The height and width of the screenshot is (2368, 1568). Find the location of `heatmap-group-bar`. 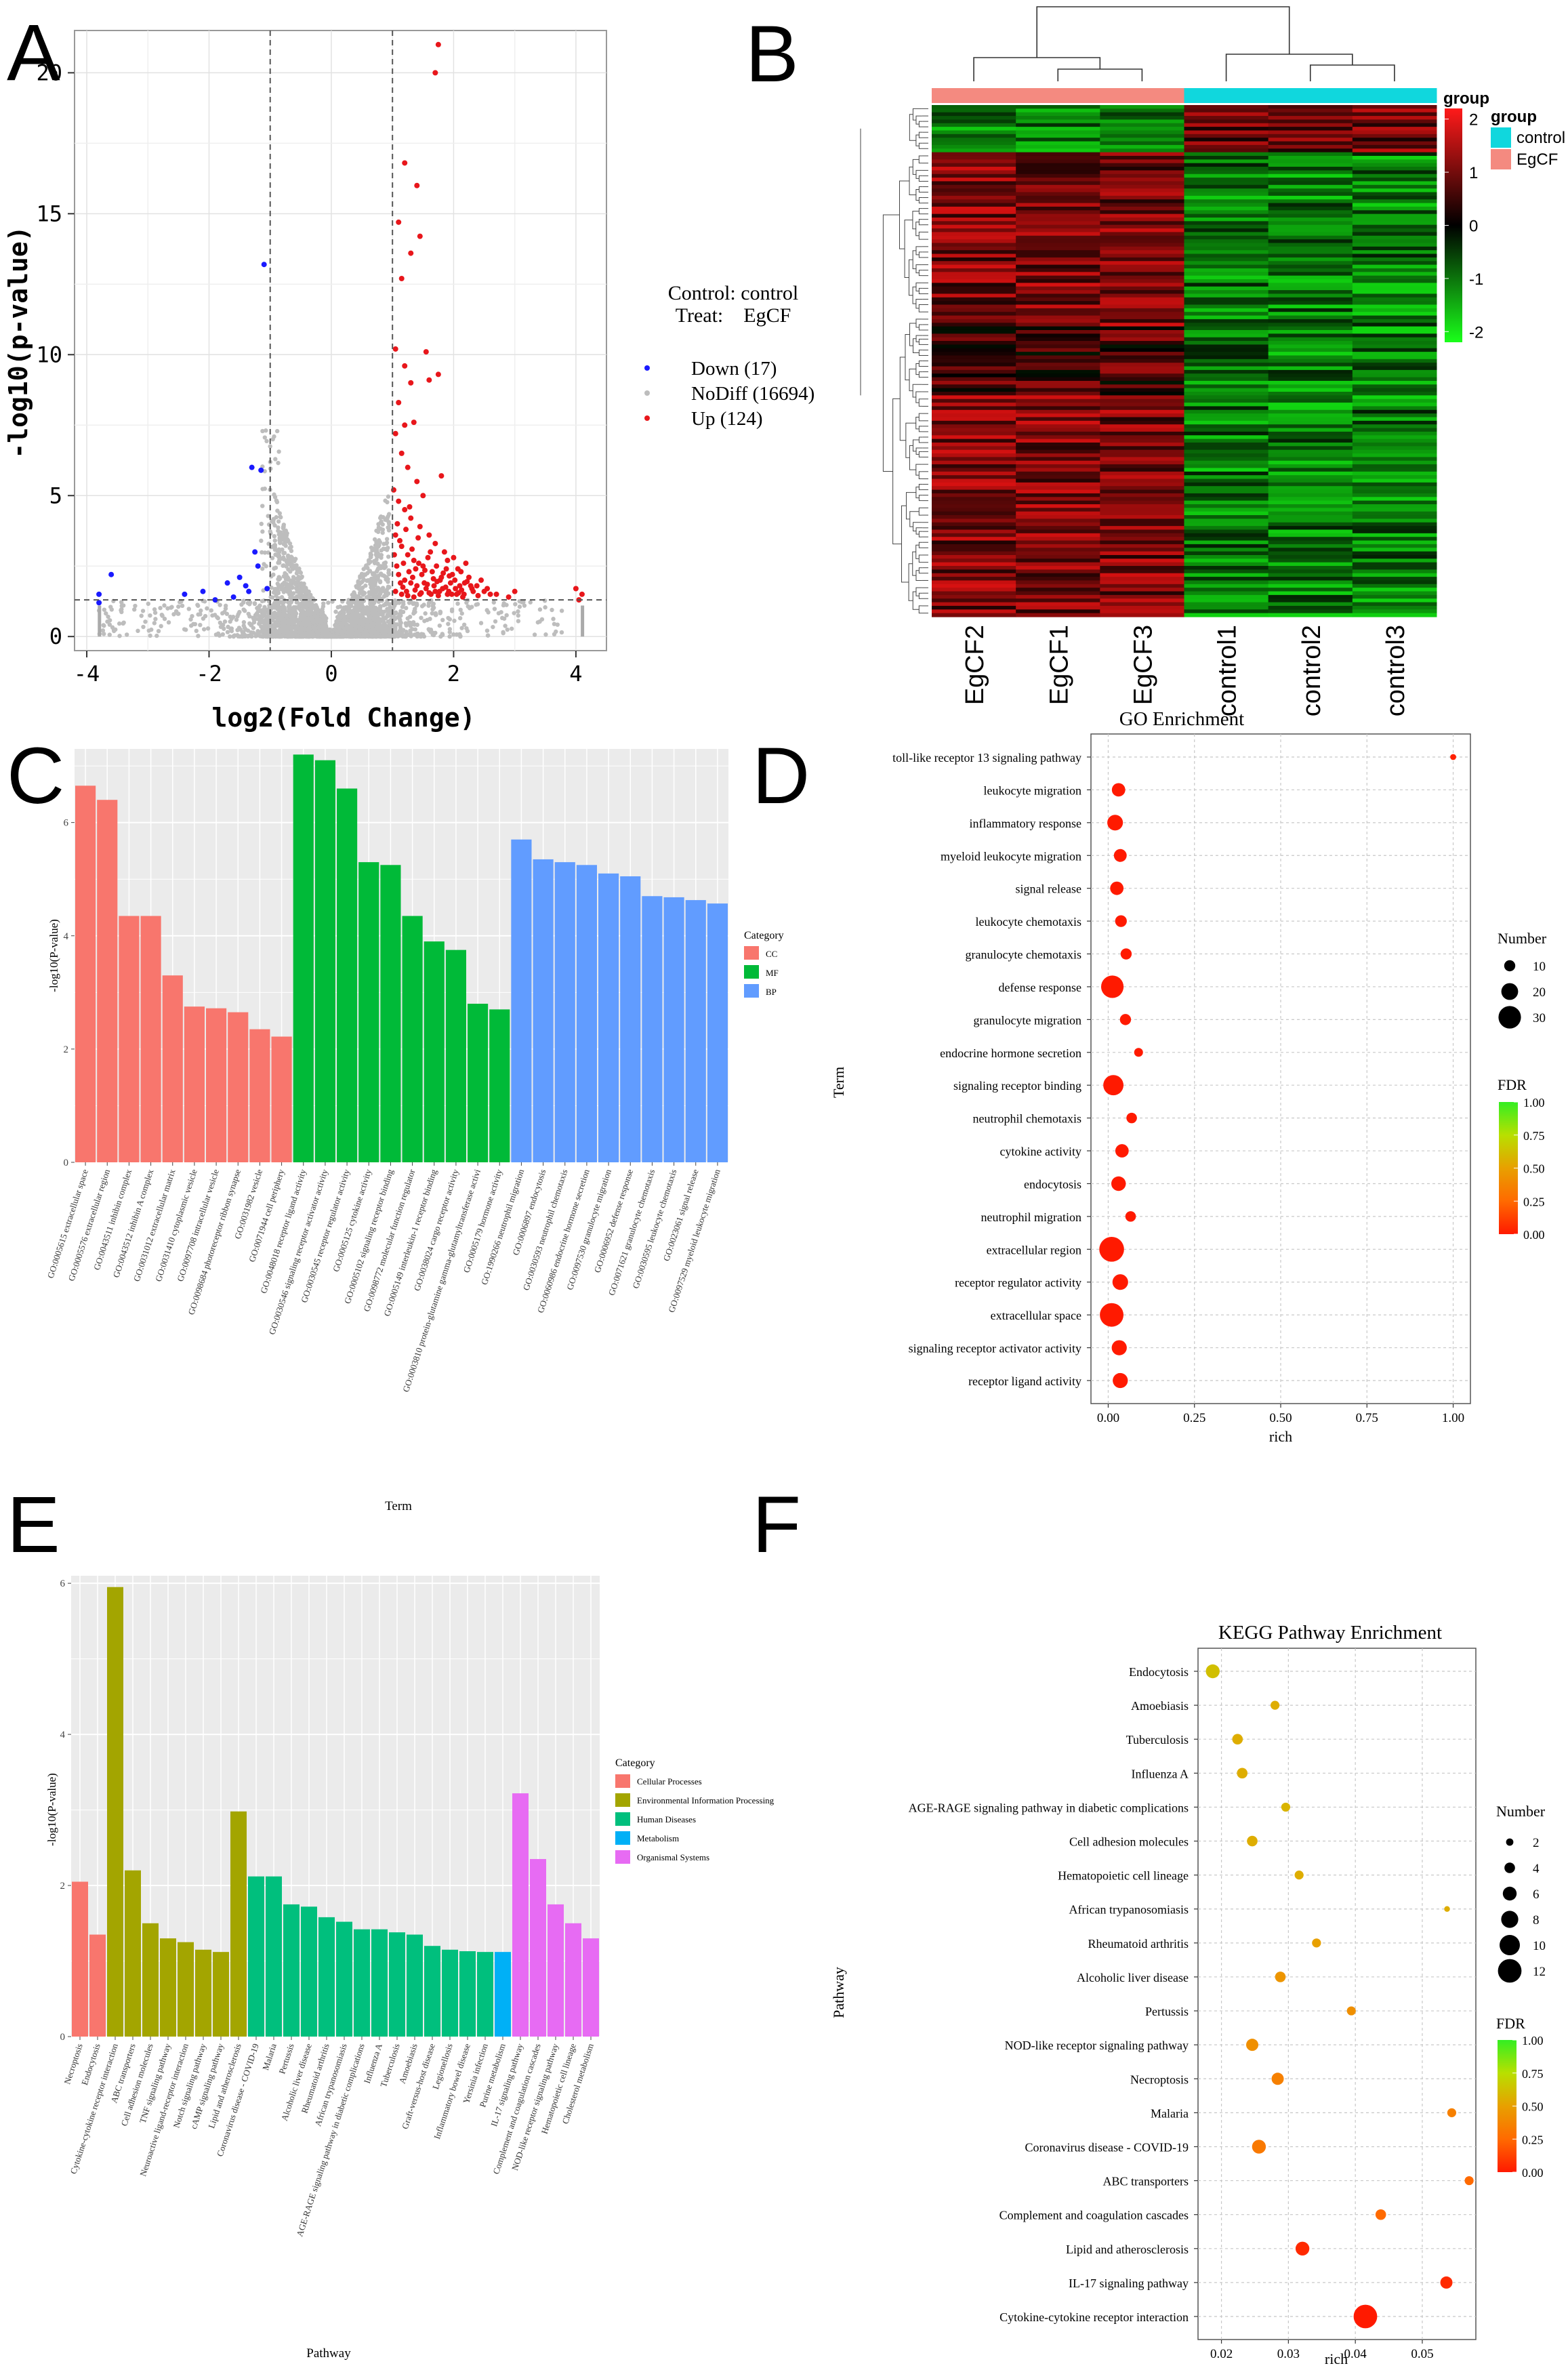

heatmap-group-bar is located at coordinates (1184, 96).